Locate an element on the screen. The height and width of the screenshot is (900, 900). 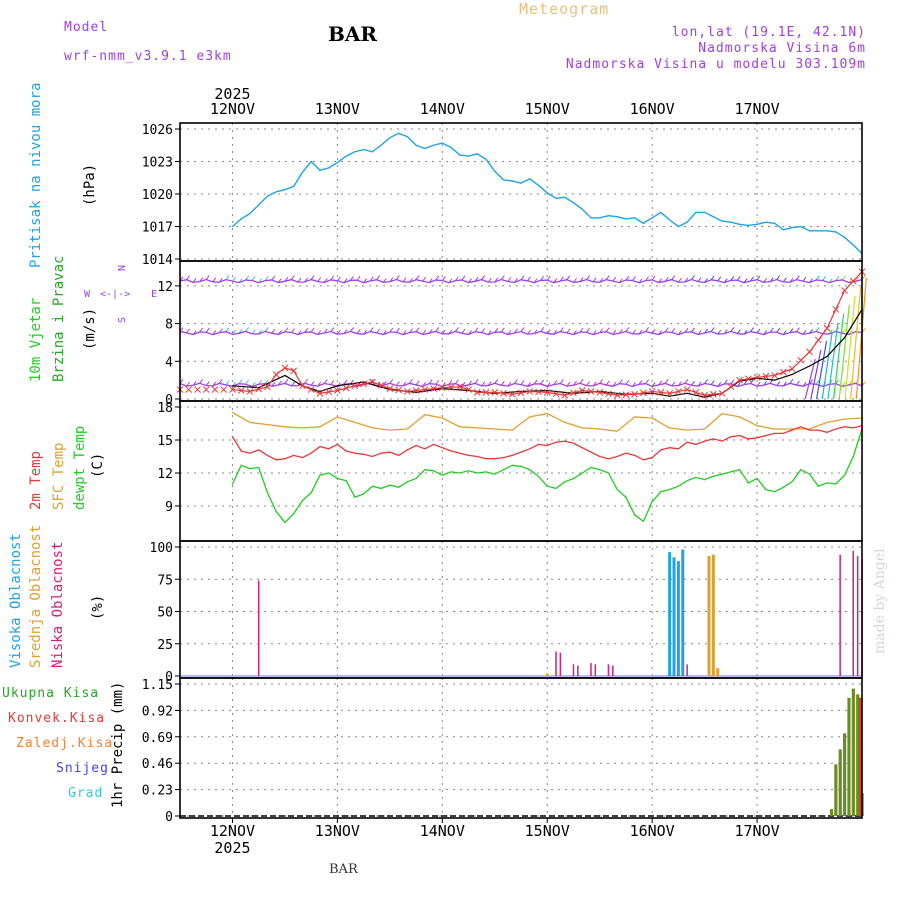
day-label-top: 13NOV is located at coordinates (337, 109).